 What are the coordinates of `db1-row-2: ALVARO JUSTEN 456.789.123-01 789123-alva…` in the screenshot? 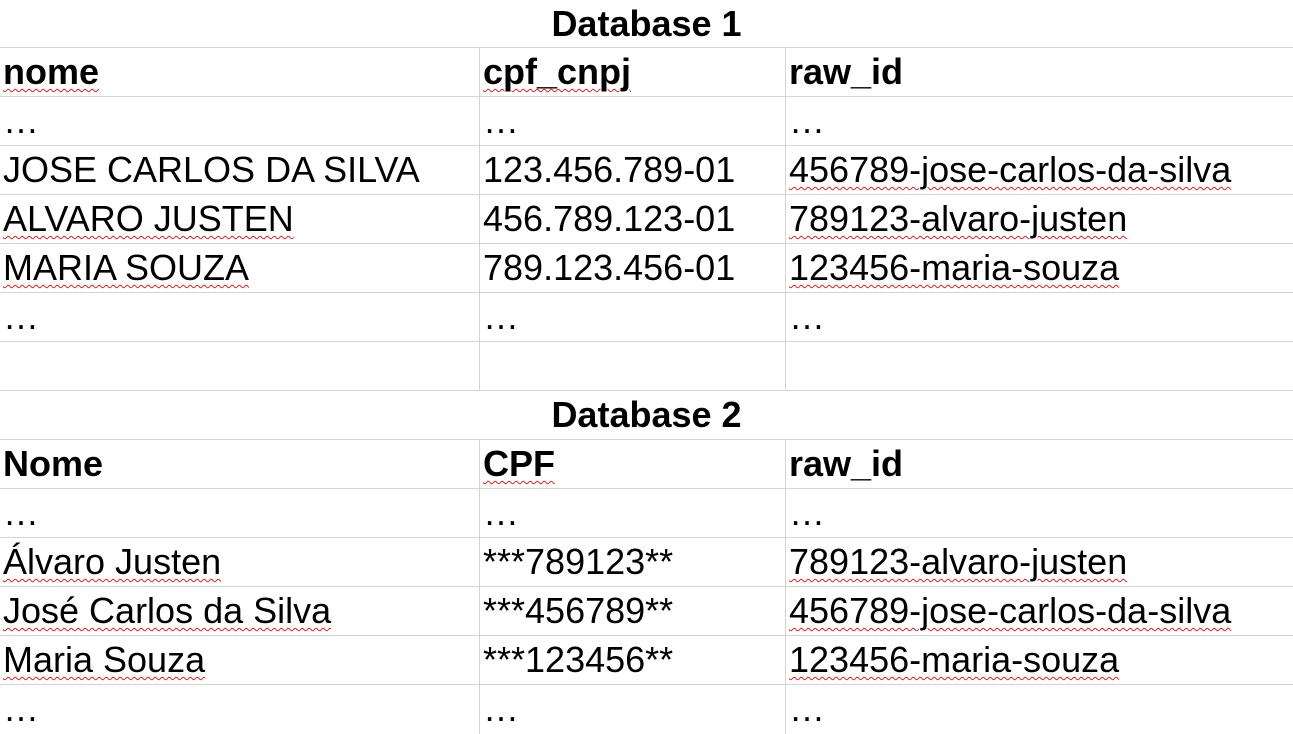 It's located at (646, 219).